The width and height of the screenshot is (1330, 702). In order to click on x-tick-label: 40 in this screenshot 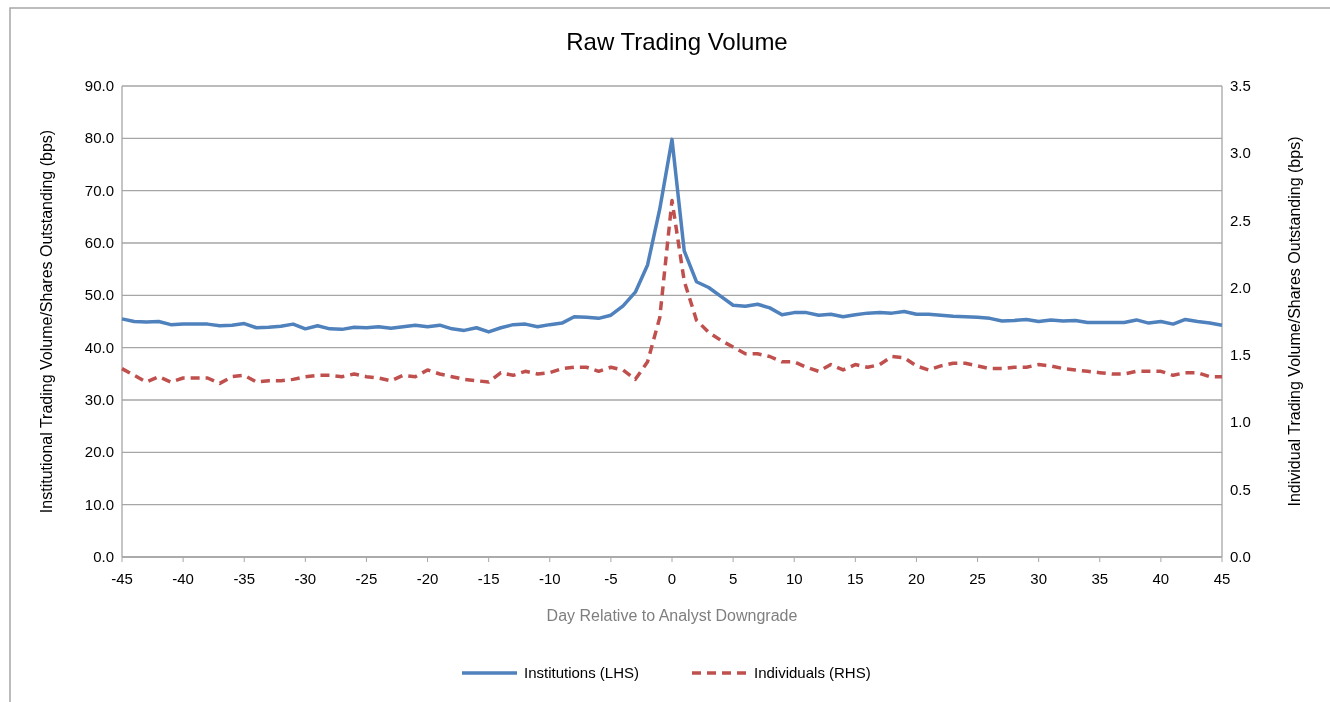, I will do `click(1161, 578)`.